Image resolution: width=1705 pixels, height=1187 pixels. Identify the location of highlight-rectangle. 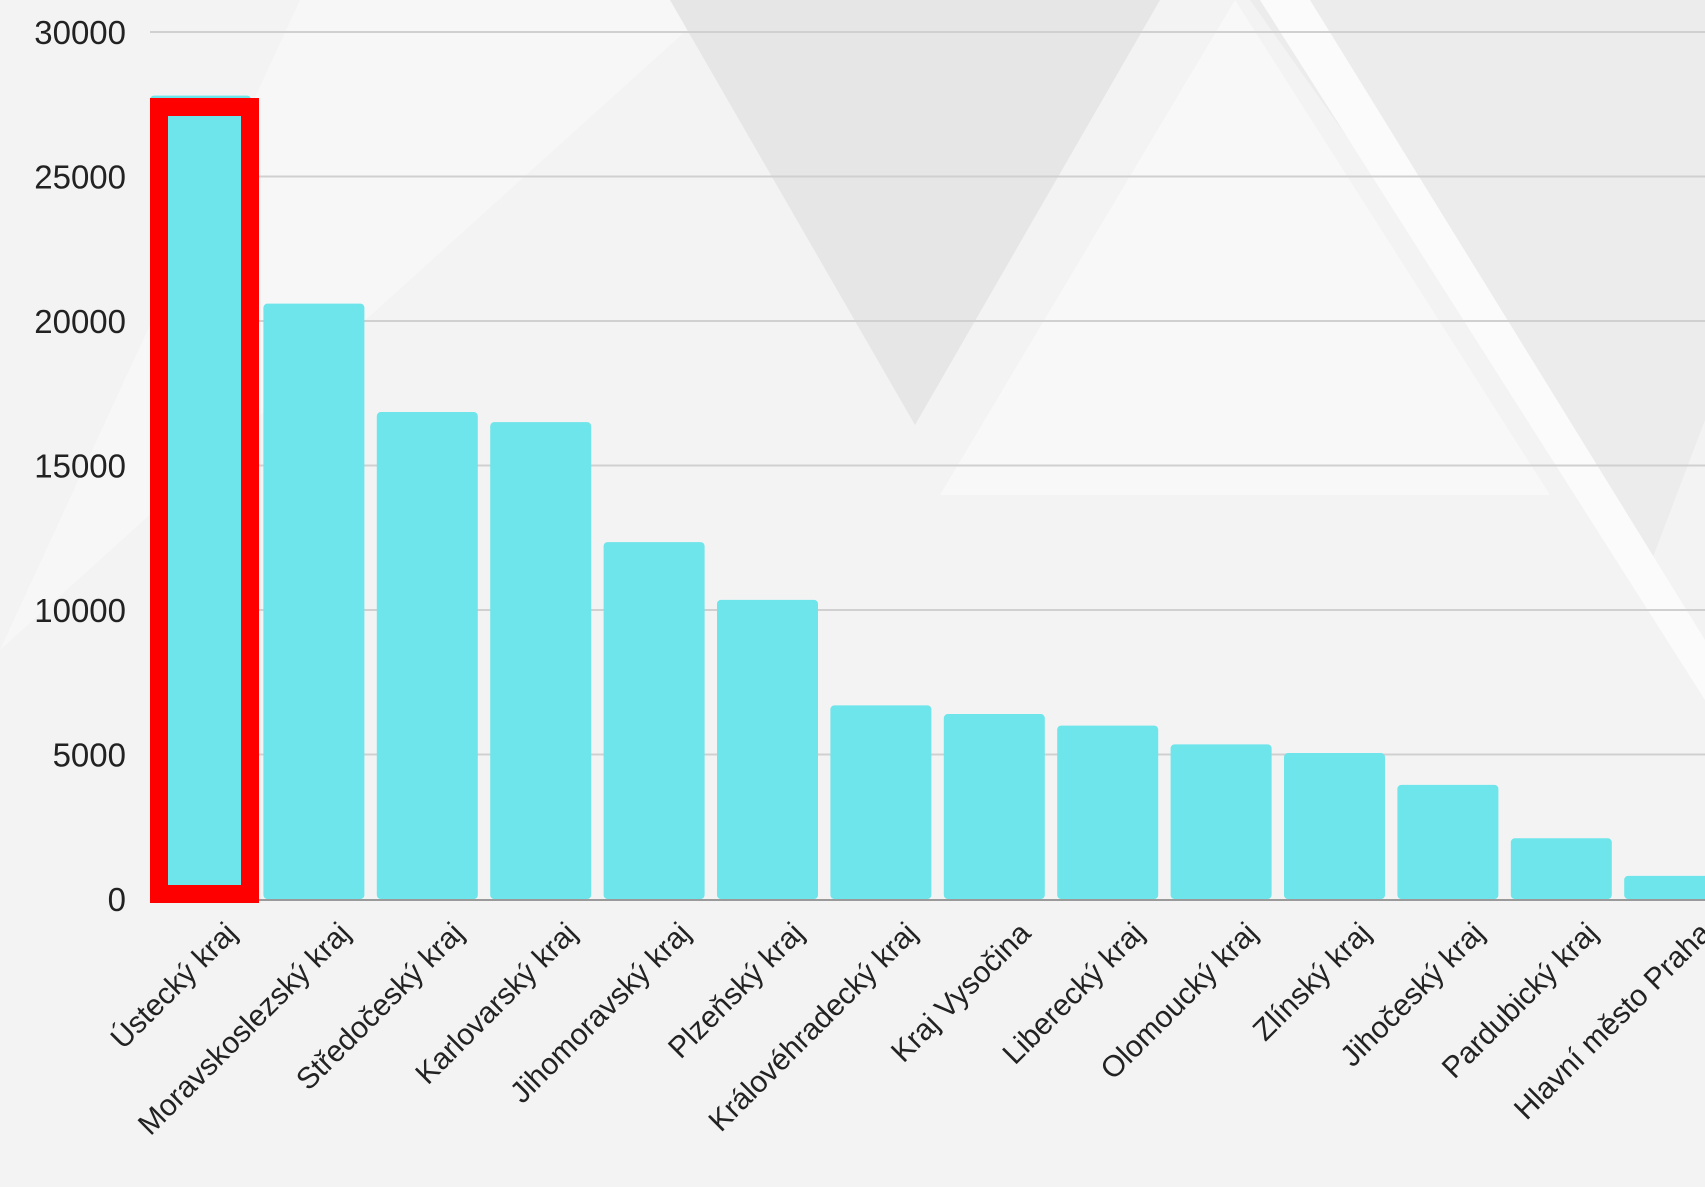
(204, 500).